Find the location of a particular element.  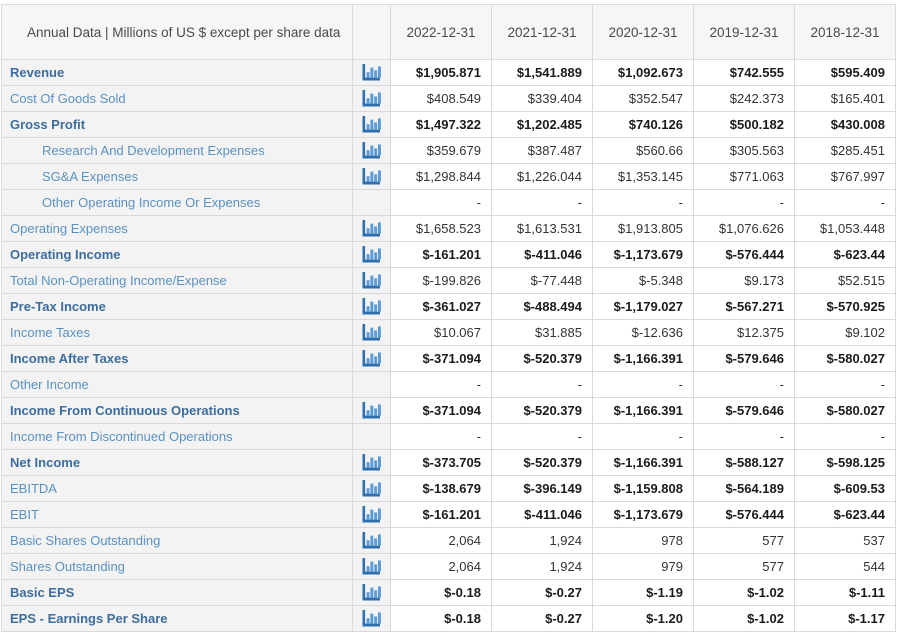

row-label-sg-a-expenses: SG&A Expenses is located at coordinates (177, 176).